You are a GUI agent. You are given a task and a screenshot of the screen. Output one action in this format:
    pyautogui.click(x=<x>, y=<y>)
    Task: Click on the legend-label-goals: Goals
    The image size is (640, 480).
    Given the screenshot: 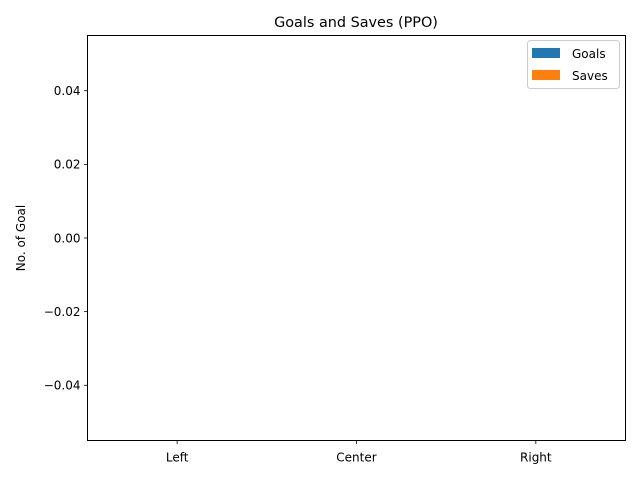 What is the action you would take?
    pyautogui.click(x=589, y=54)
    